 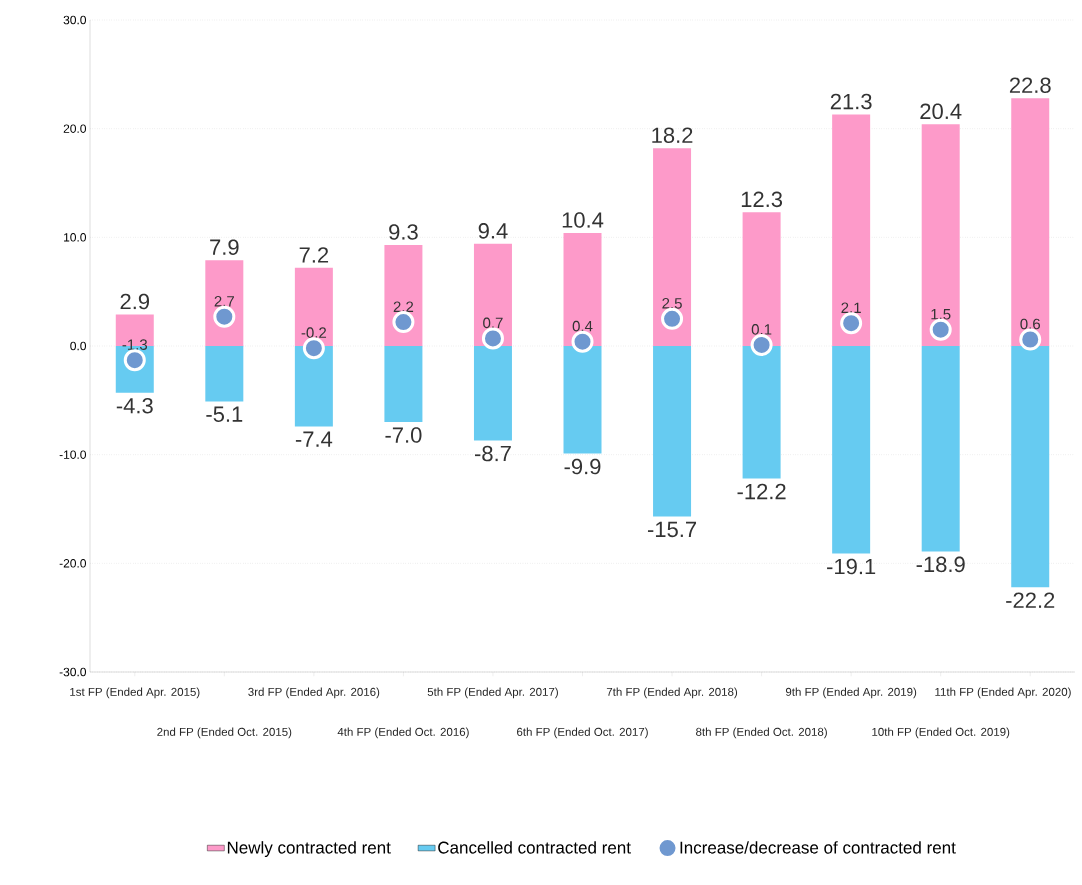 What do you see at coordinates (403, 435) in the screenshot?
I see `data-label: -7.0` at bounding box center [403, 435].